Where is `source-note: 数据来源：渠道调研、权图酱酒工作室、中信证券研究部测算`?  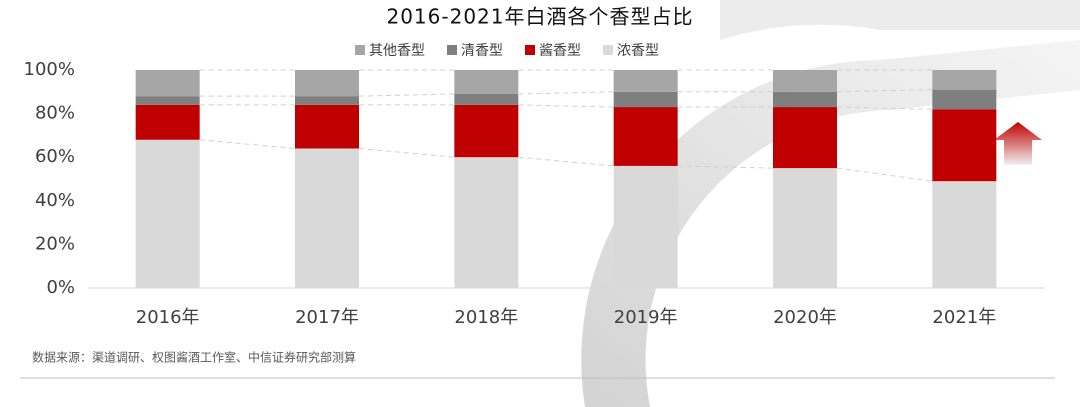
source-note: 数据来源：渠道调研、权图酱酒工作室、中信证券研究部测算 is located at coordinates (194, 357).